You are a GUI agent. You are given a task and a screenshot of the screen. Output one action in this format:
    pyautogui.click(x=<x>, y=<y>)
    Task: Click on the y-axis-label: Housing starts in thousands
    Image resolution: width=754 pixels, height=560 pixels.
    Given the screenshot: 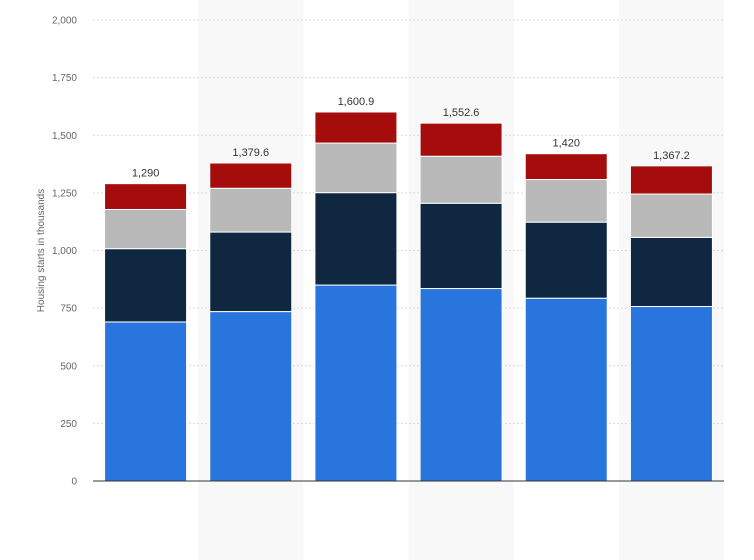 What is the action you would take?
    pyautogui.click(x=41, y=250)
    